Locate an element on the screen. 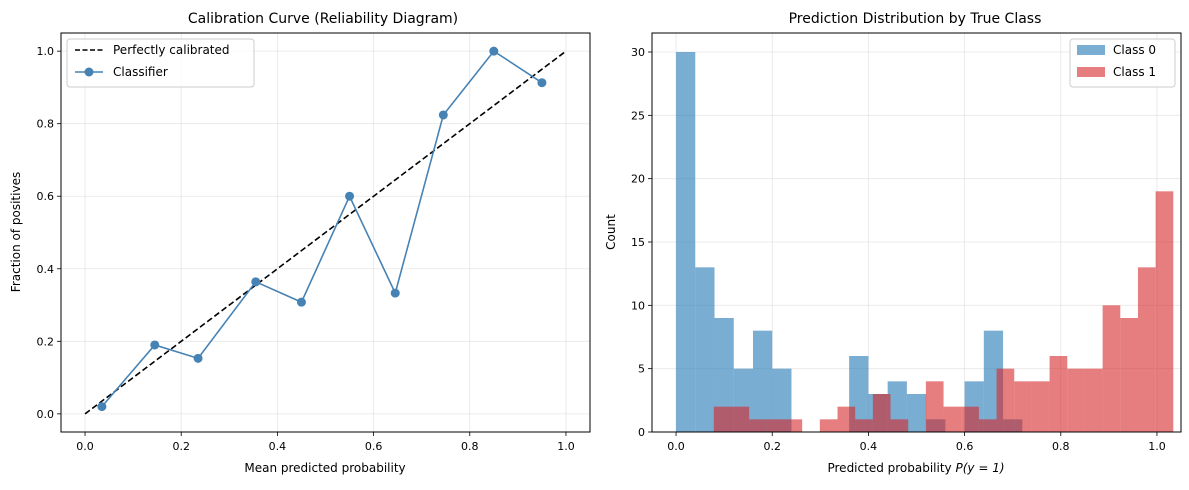  y-tick-label: 1.0 is located at coordinates (46, 51).